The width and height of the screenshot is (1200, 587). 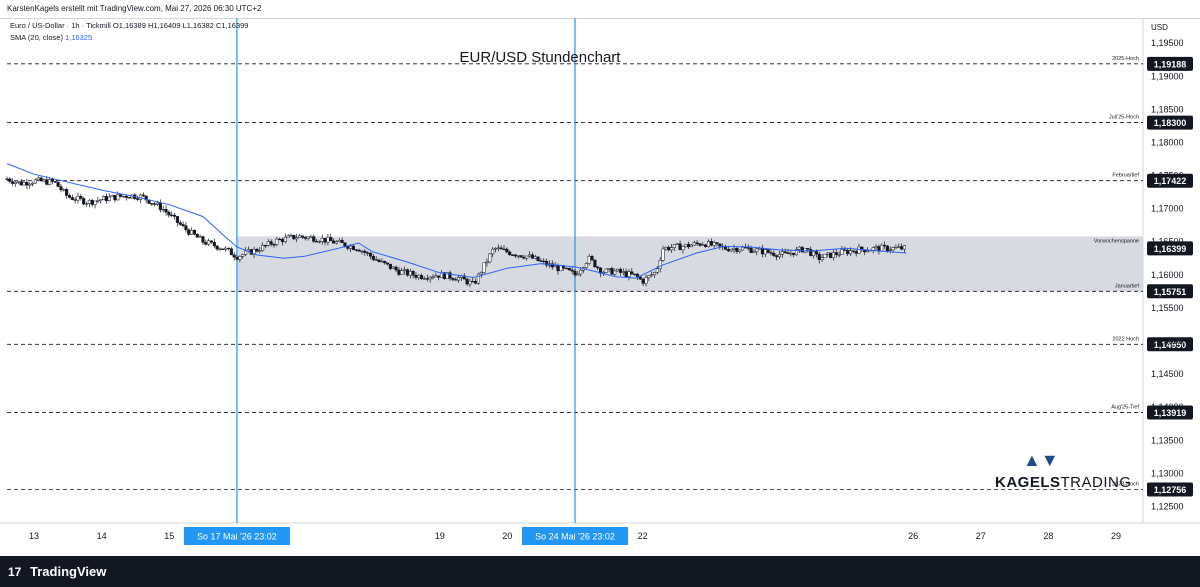 What do you see at coordinates (1125, 176) in the screenshot?
I see `level-label: Februartief` at bounding box center [1125, 176].